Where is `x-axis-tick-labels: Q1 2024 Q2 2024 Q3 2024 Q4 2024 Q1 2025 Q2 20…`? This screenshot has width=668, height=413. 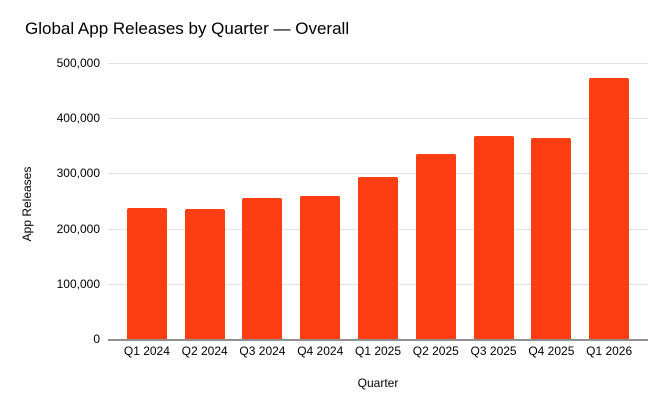 x-axis-tick-labels: Q1 2024 Q2 2024 Q3 2024 Q4 2024 Q1 2025 Q2 20… is located at coordinates (378, 351).